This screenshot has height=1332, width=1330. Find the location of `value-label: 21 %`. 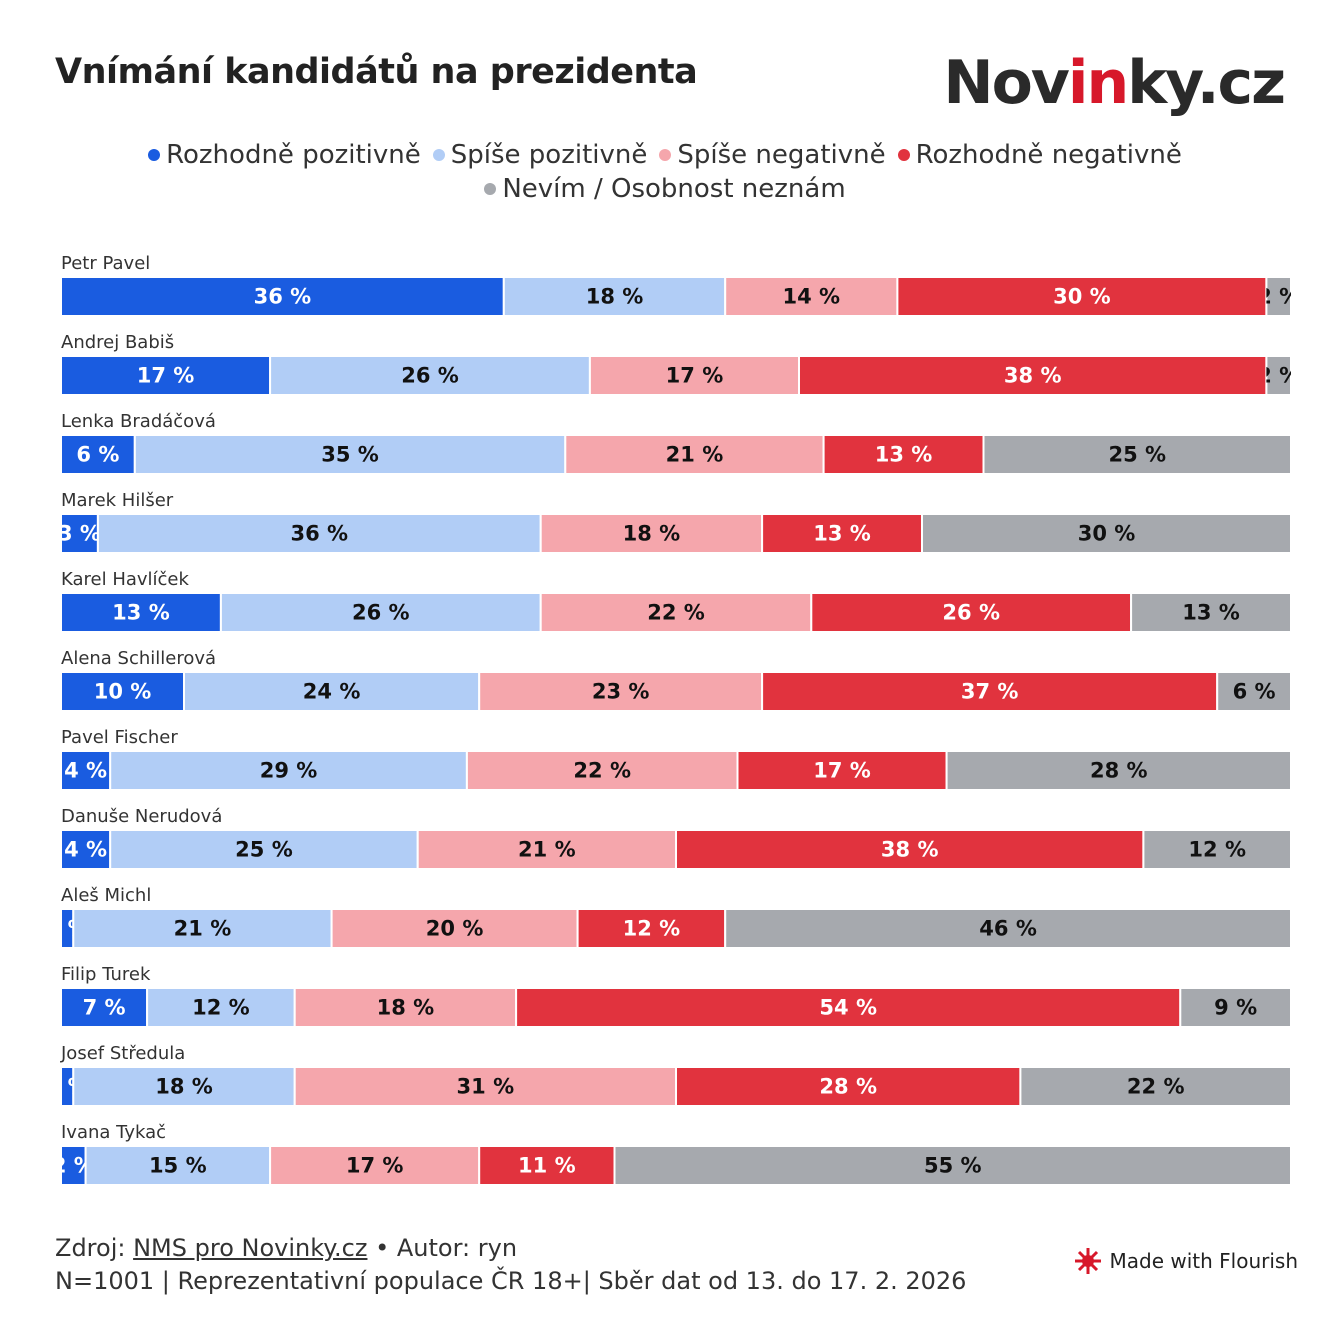

value-label: 21 % is located at coordinates (203, 929).